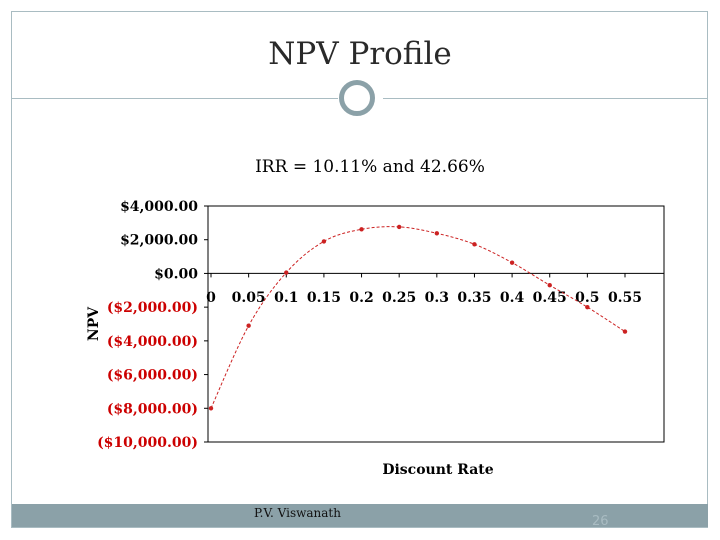  Describe the element at coordinates (159, 207) in the screenshot. I see `y-tick-label: $4,000.00` at that location.